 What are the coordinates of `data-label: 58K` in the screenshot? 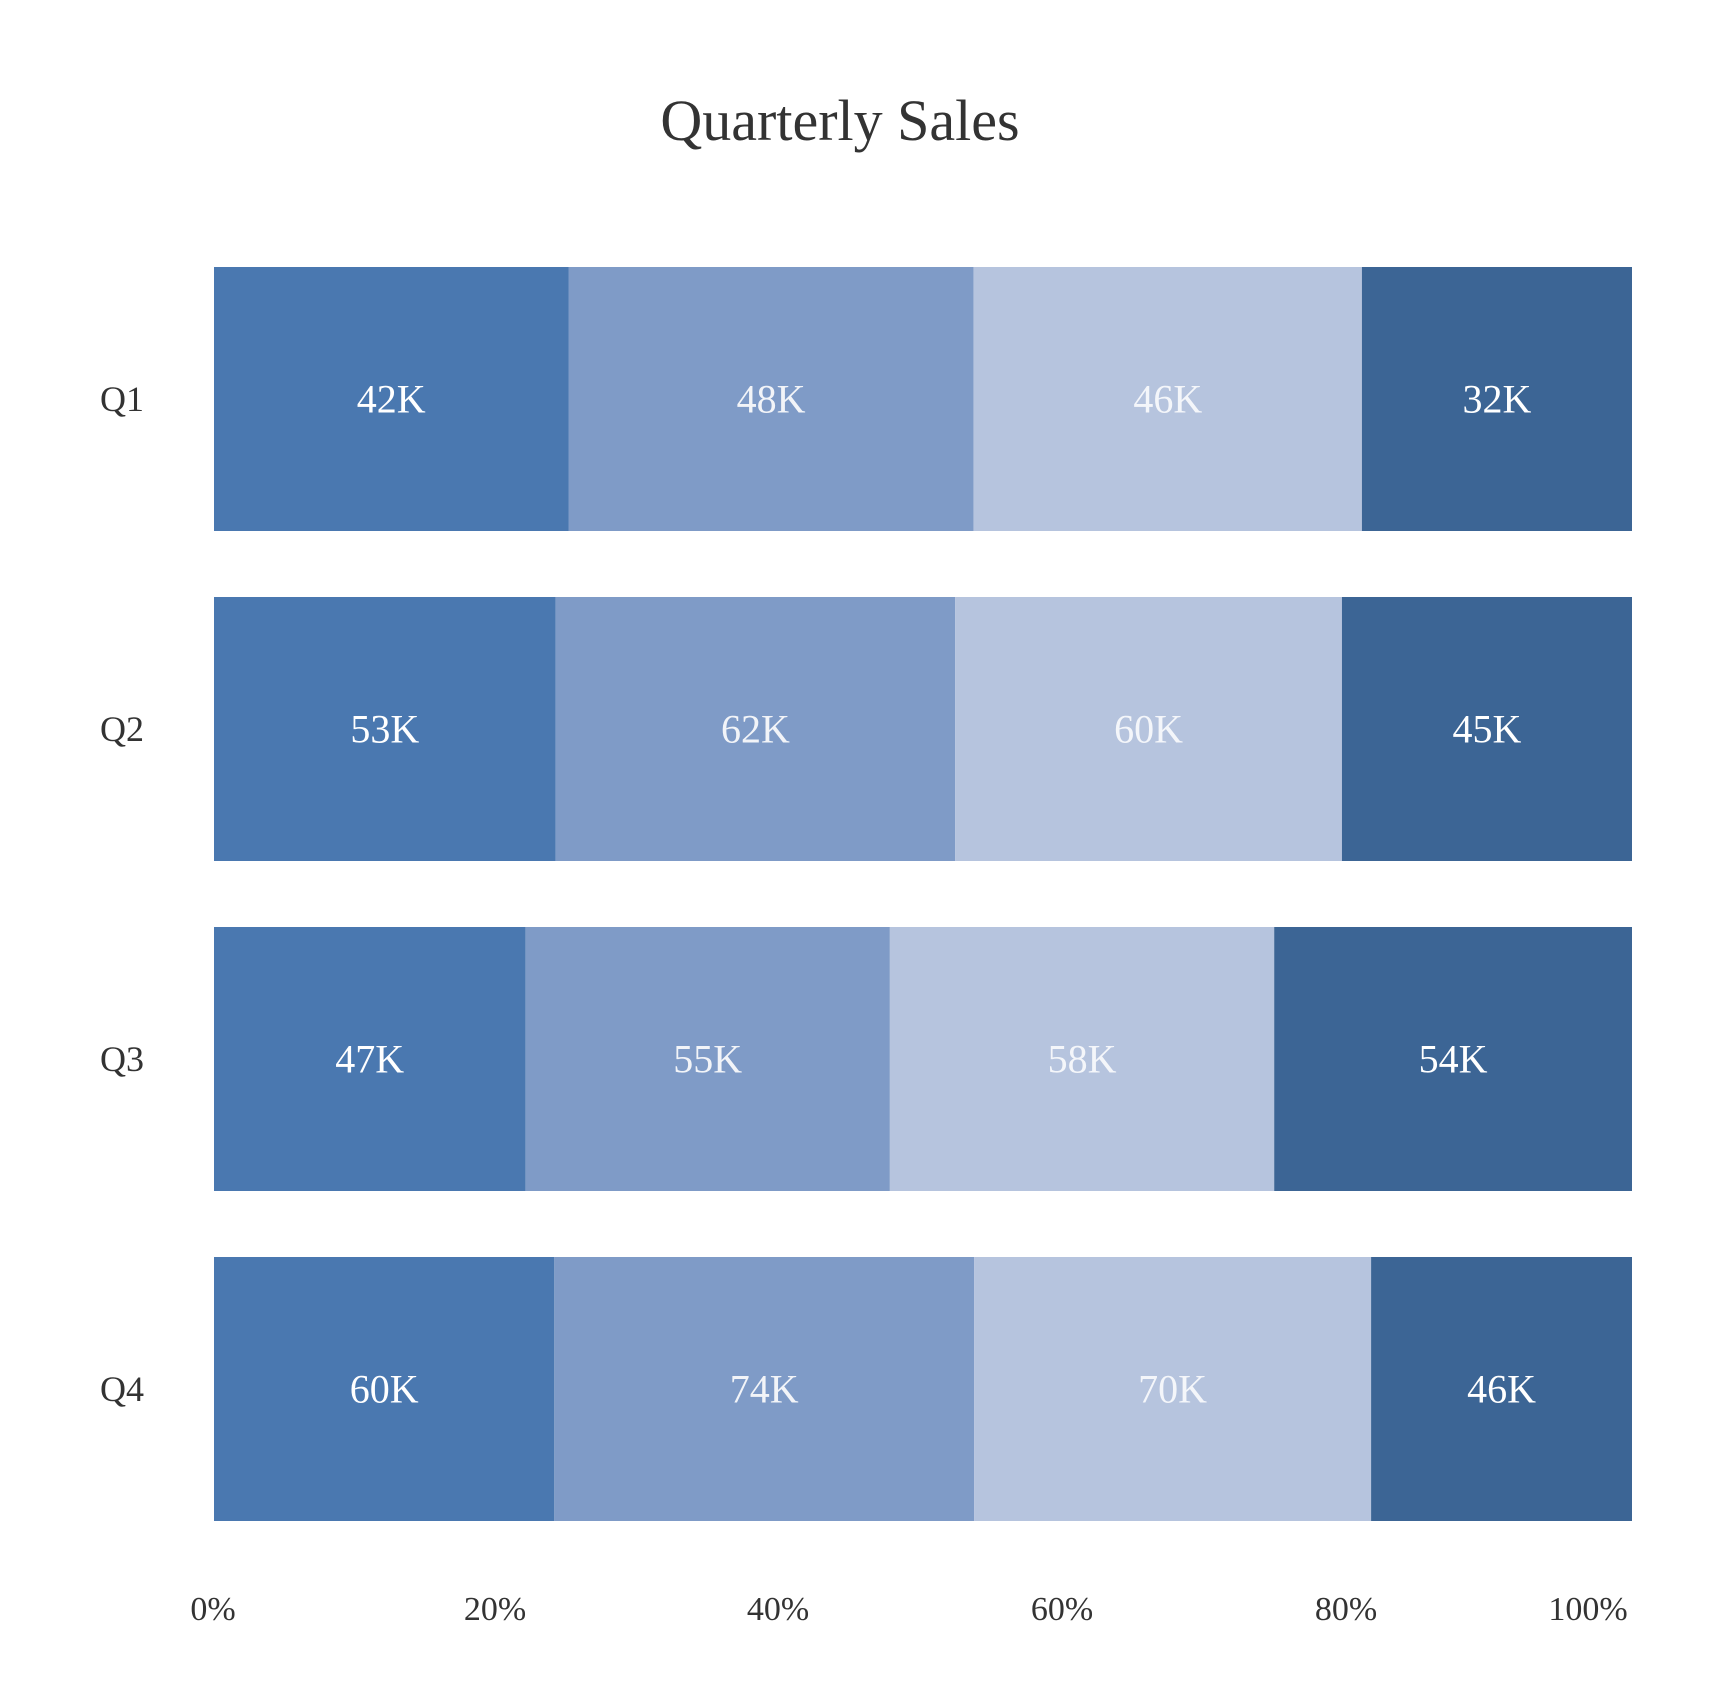 It's located at (1082, 1059).